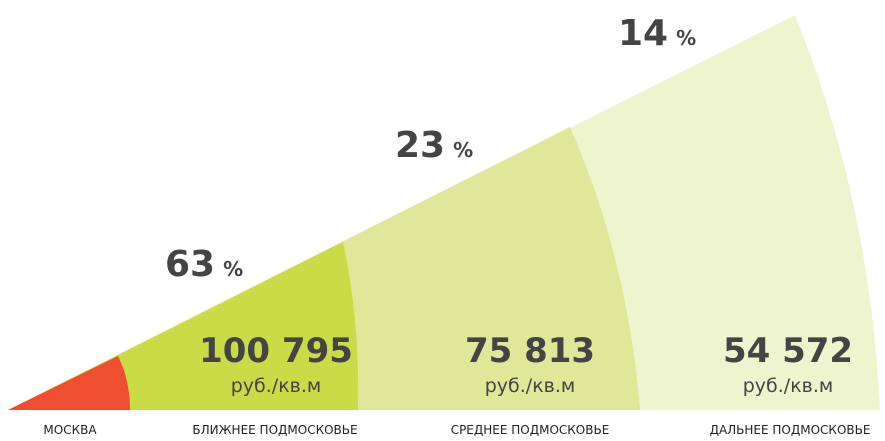  I want to click on price: 75 813, so click(530, 351).